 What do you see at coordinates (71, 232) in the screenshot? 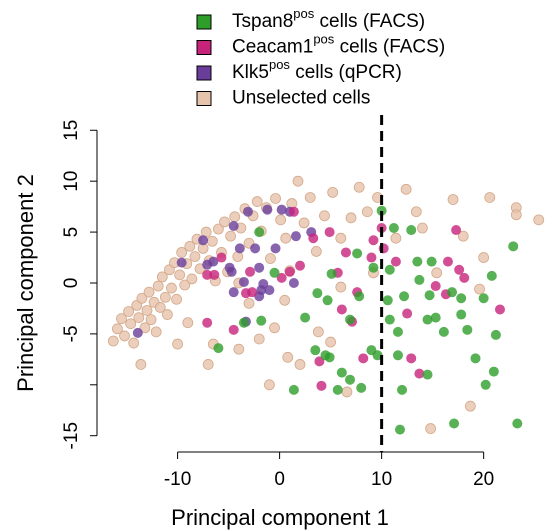
I see `y-tick-label: 5` at bounding box center [71, 232].